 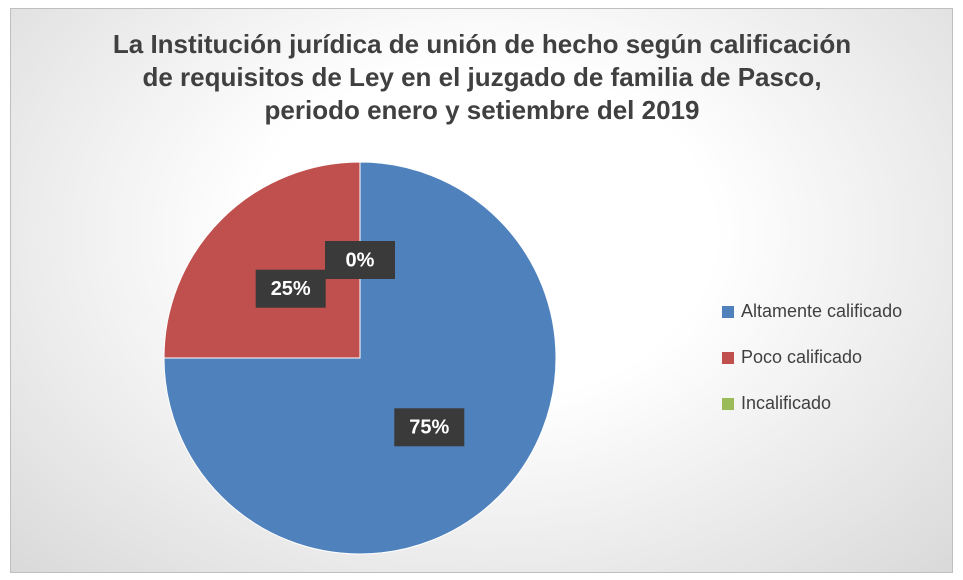 I want to click on legend-label: Incalificado, so click(x=786, y=403).